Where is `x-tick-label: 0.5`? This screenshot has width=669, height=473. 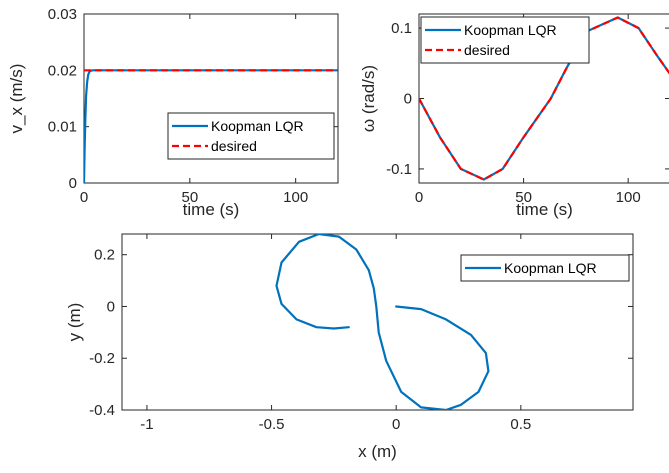 x-tick-label: 0.5 is located at coordinates (520, 424).